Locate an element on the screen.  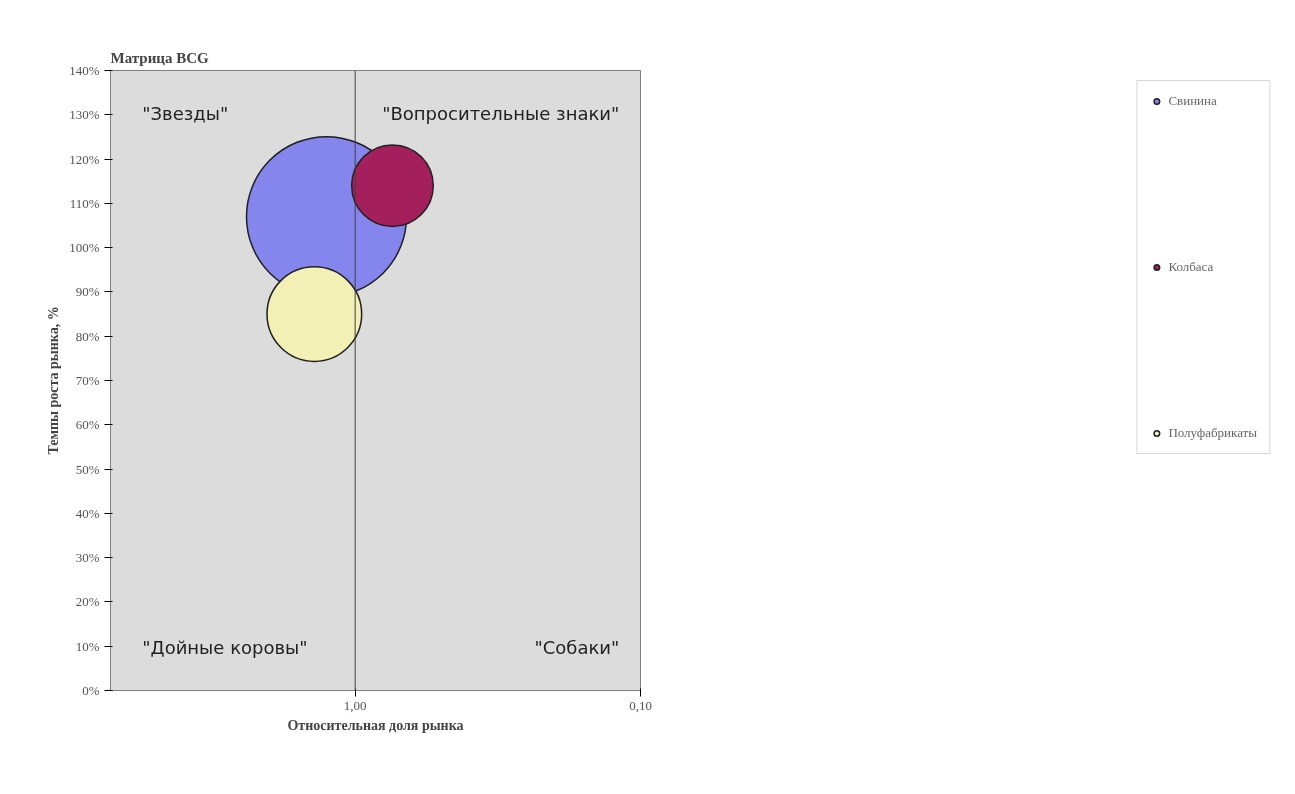
y-tick-label: 30% is located at coordinates (87, 558).